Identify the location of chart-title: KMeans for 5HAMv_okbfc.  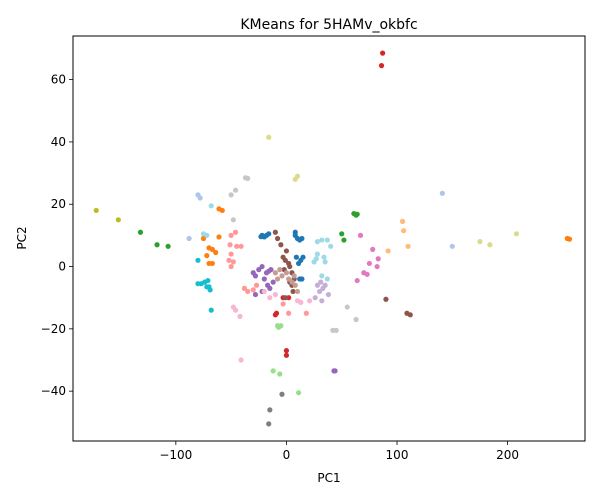
(328, 25).